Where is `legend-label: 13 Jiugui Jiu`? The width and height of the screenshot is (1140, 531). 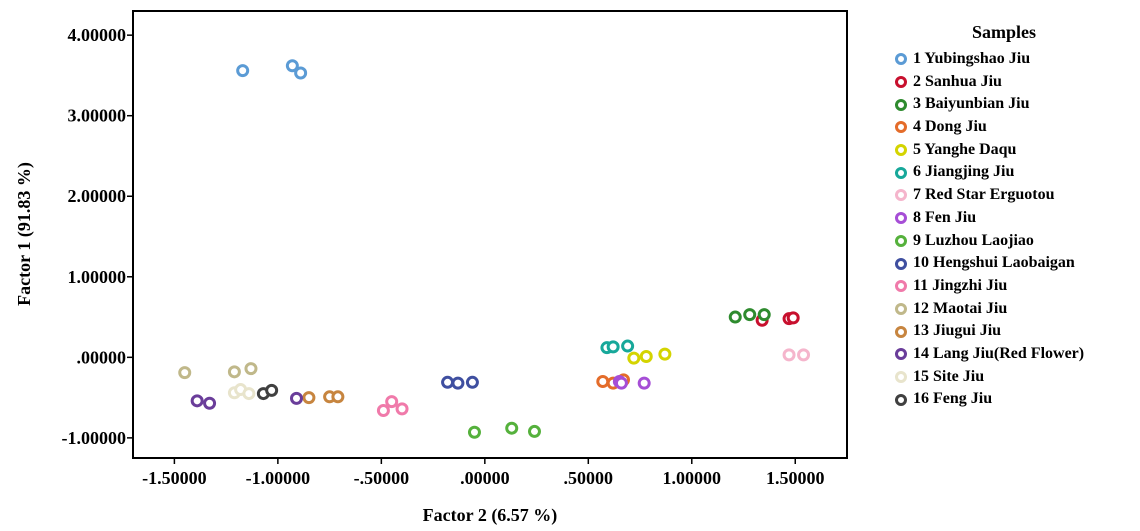
legend-label: 13 Jiugui Jiu is located at coordinates (957, 331).